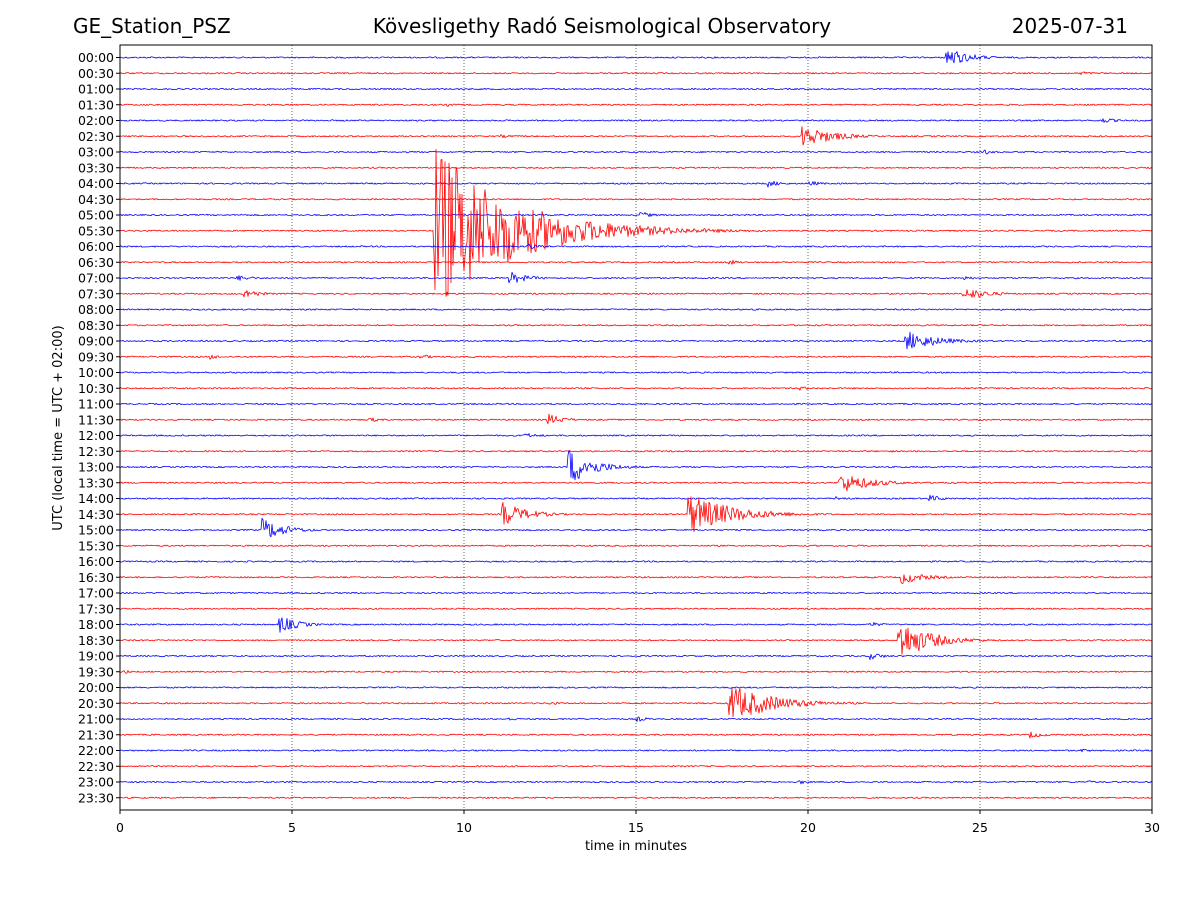 The height and width of the screenshot is (900, 1200). What do you see at coordinates (96, 309) in the screenshot?
I see `y-tick-label: 08:00` at bounding box center [96, 309].